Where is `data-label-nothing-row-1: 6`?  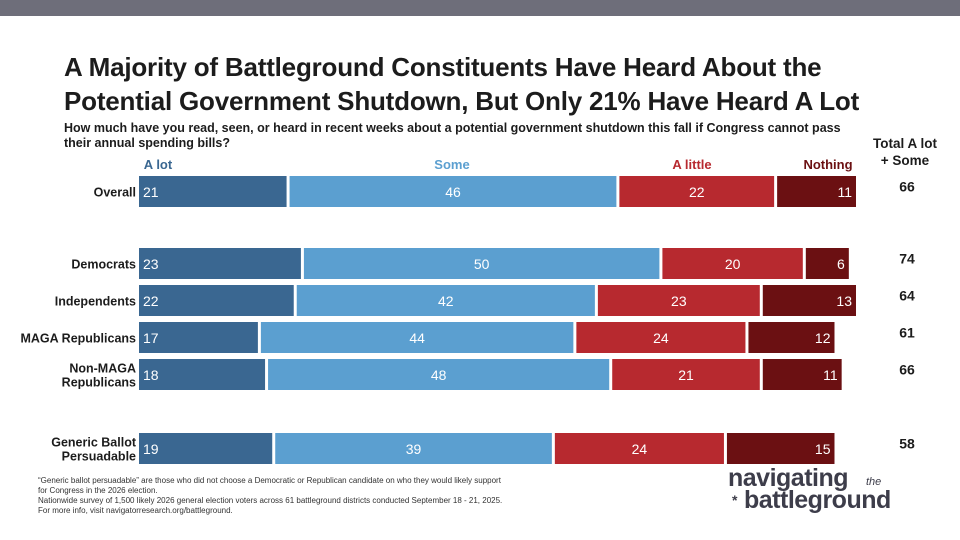
data-label-nothing-row-1: 6 is located at coordinates (841, 264).